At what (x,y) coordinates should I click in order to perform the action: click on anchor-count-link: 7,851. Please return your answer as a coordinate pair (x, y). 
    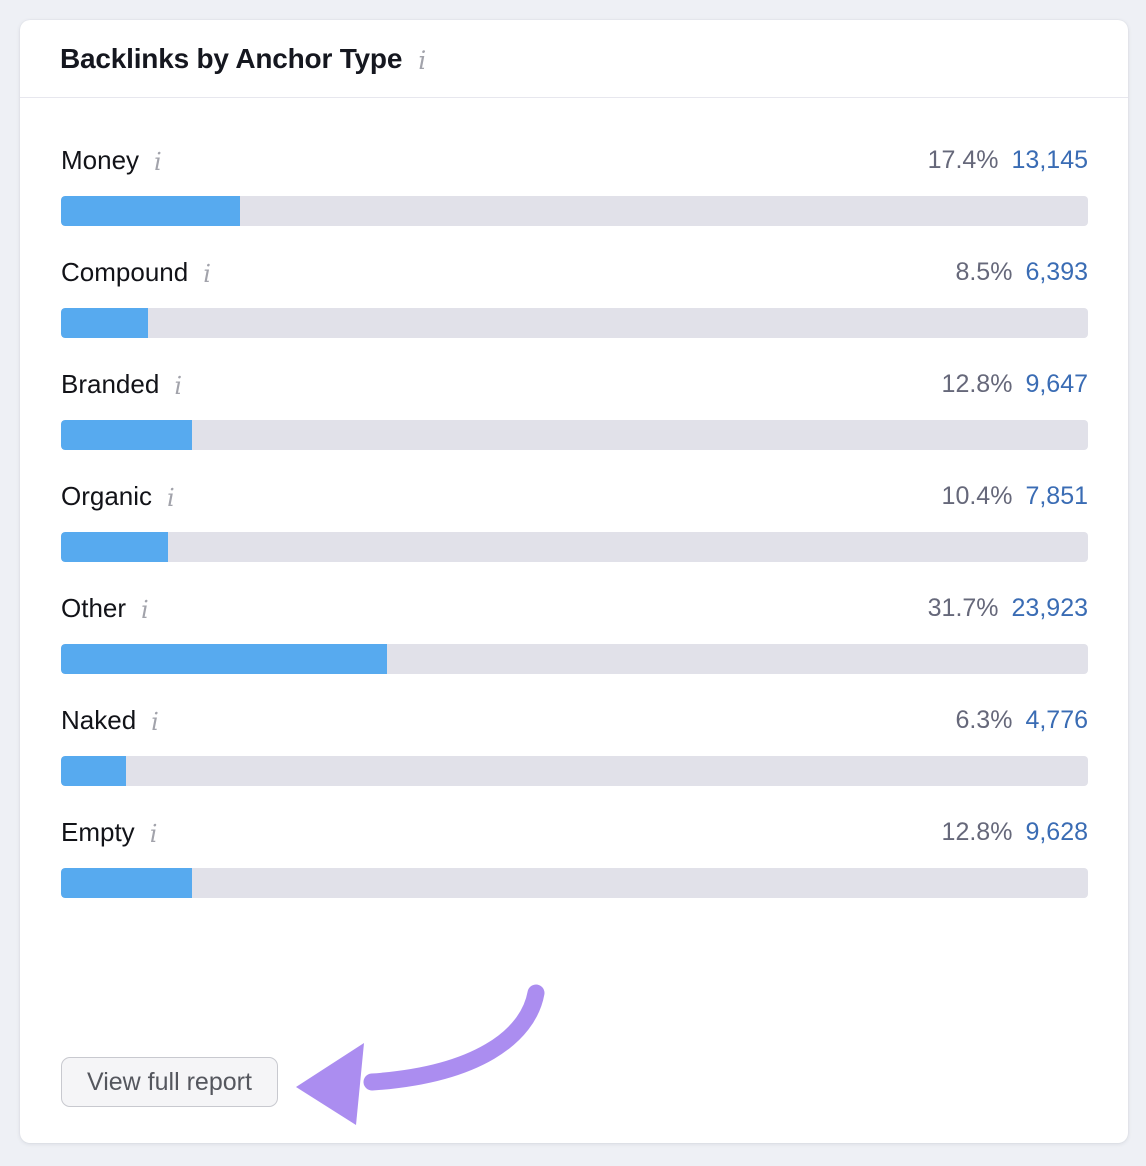
    Looking at the image, I should click on (1056, 495).